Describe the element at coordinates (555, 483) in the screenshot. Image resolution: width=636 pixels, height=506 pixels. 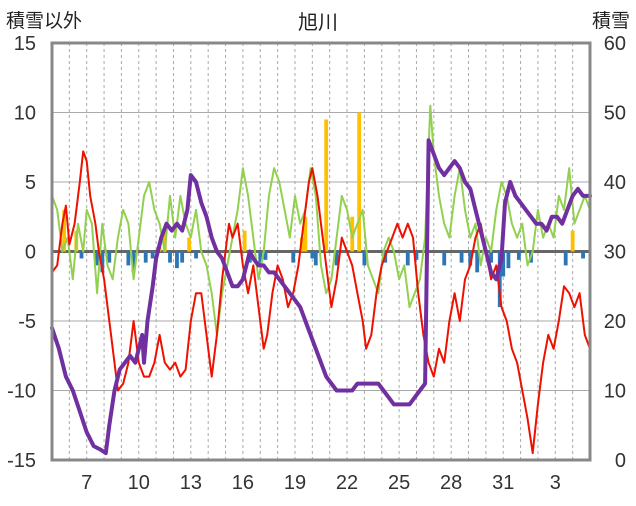
I see `x-tick-label: 3` at that location.